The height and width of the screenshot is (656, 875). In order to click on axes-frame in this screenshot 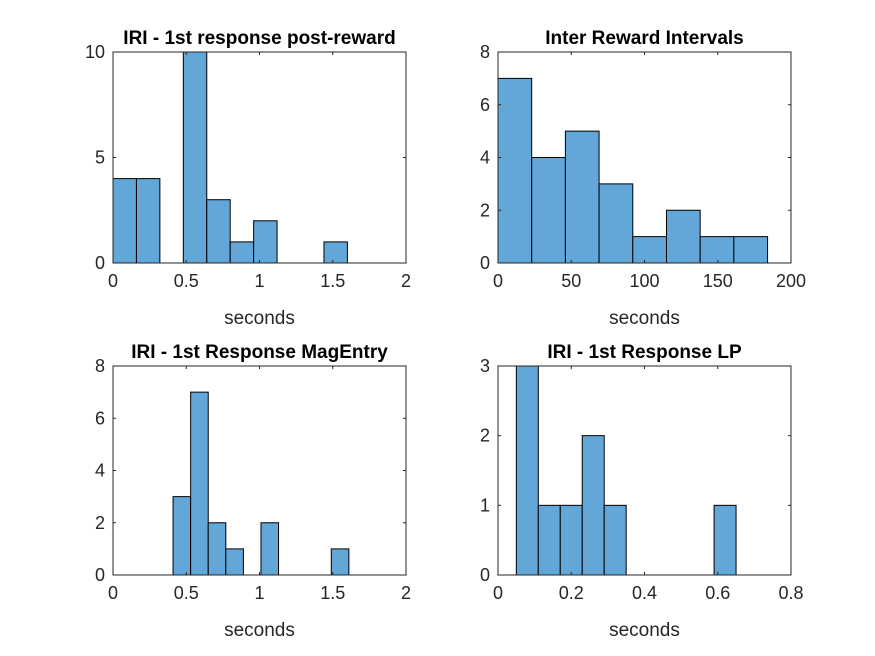, I will do `click(259, 470)`.